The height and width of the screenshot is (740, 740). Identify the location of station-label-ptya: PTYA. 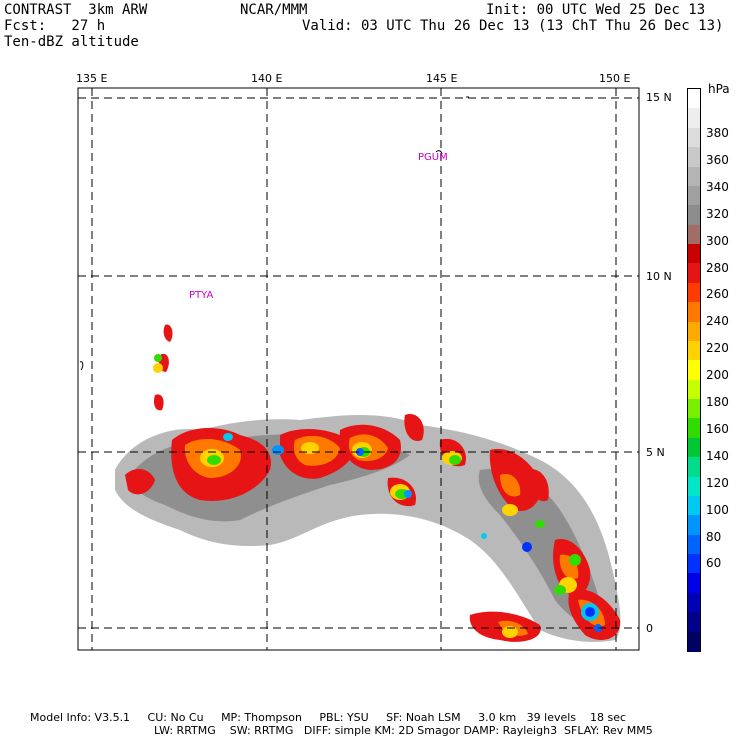
(201, 295).